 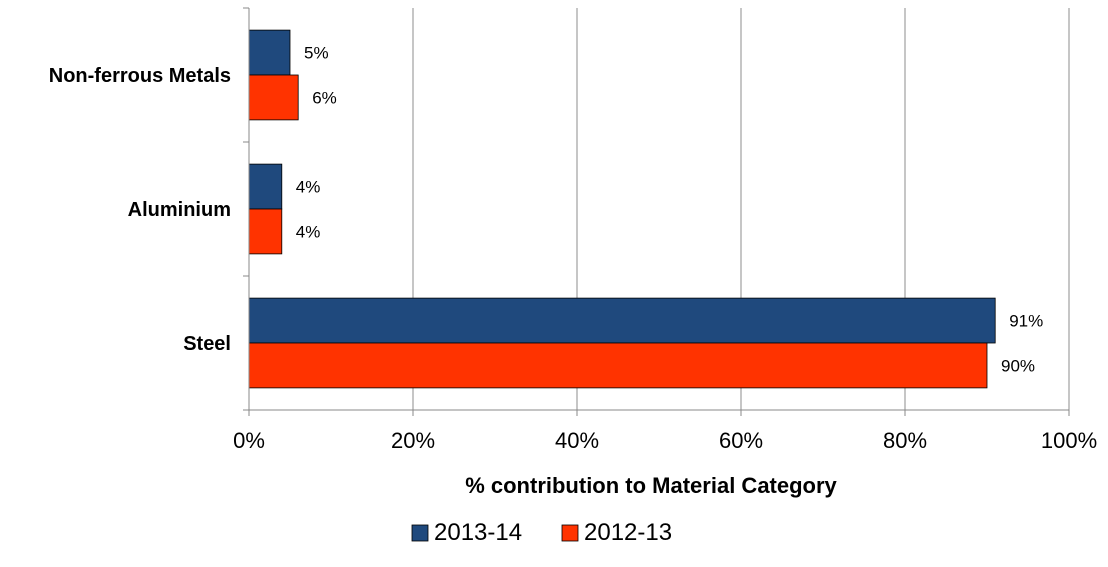 I want to click on data-label: 91%, so click(x=1026, y=321).